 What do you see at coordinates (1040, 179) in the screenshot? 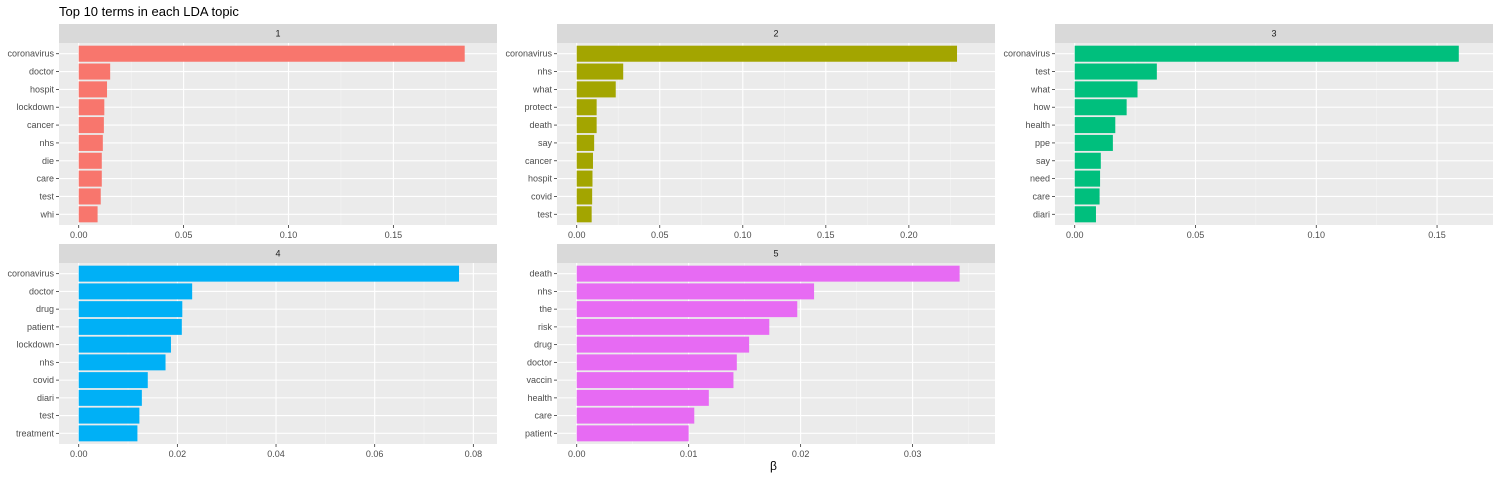
I see `category-label: need` at bounding box center [1040, 179].